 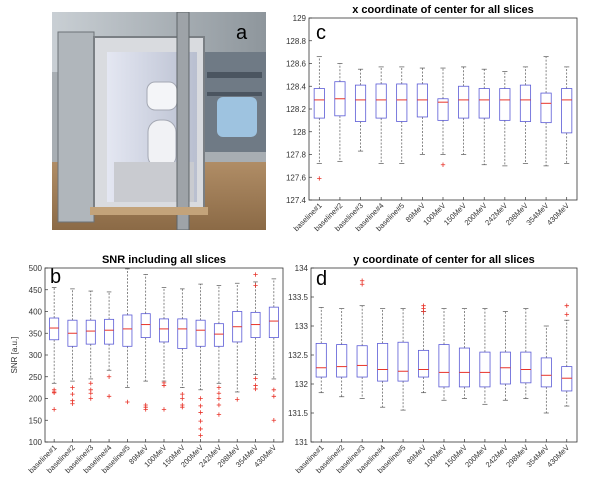 What do you see at coordinates (300, 18) in the screenshot?
I see `chart-c-ytick-label: 129` at bounding box center [300, 18].